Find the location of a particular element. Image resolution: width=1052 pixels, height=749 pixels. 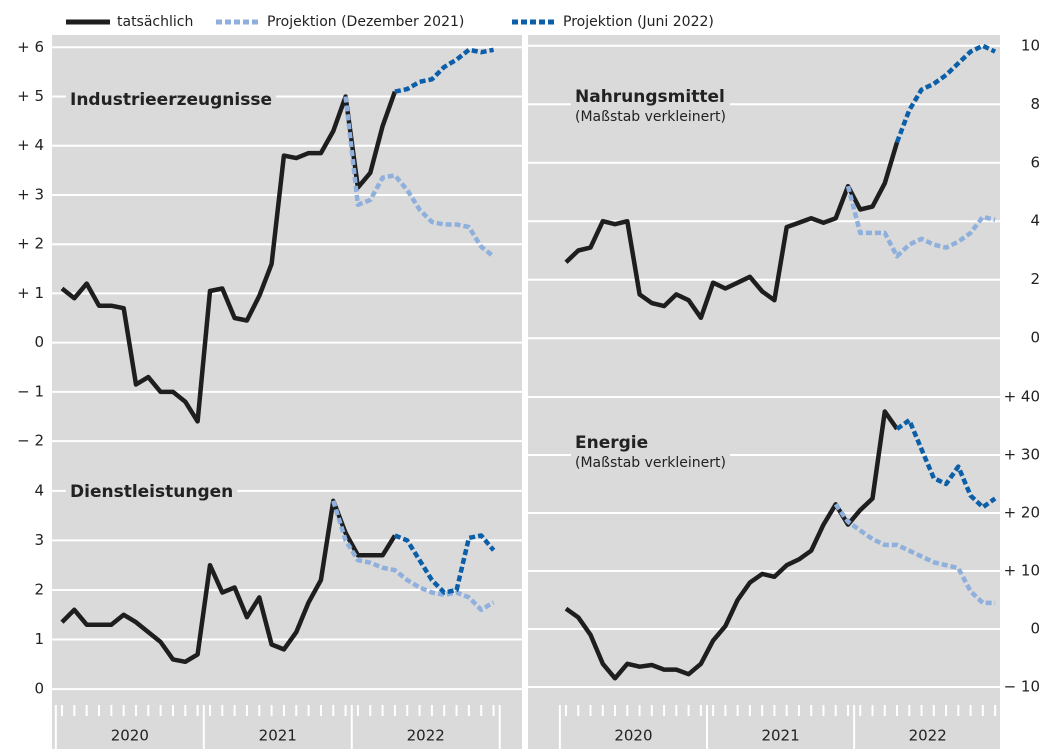

y-tick-label: + 10 is located at coordinates (1022, 571).